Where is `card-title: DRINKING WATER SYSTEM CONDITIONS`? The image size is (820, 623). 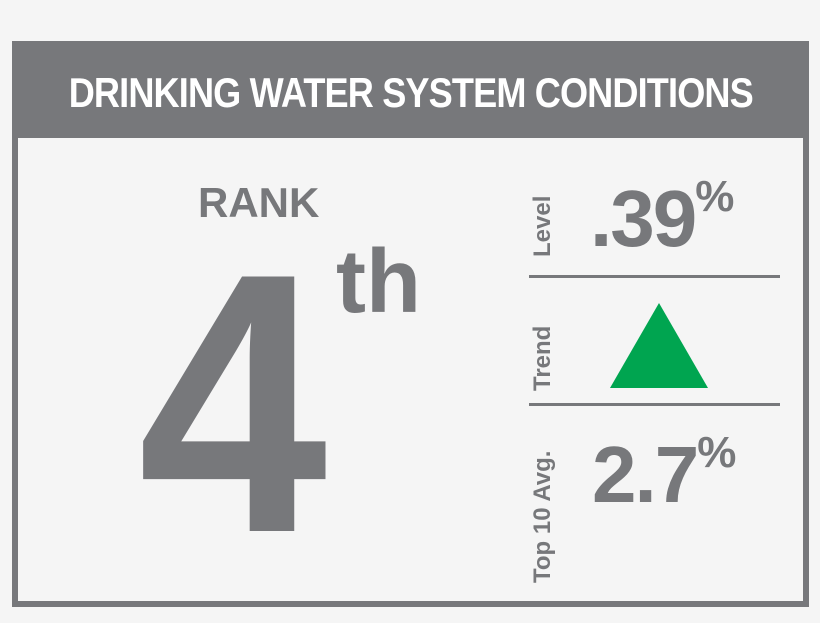 card-title: DRINKING WATER SYSTEM CONDITIONS is located at coordinates (410, 92).